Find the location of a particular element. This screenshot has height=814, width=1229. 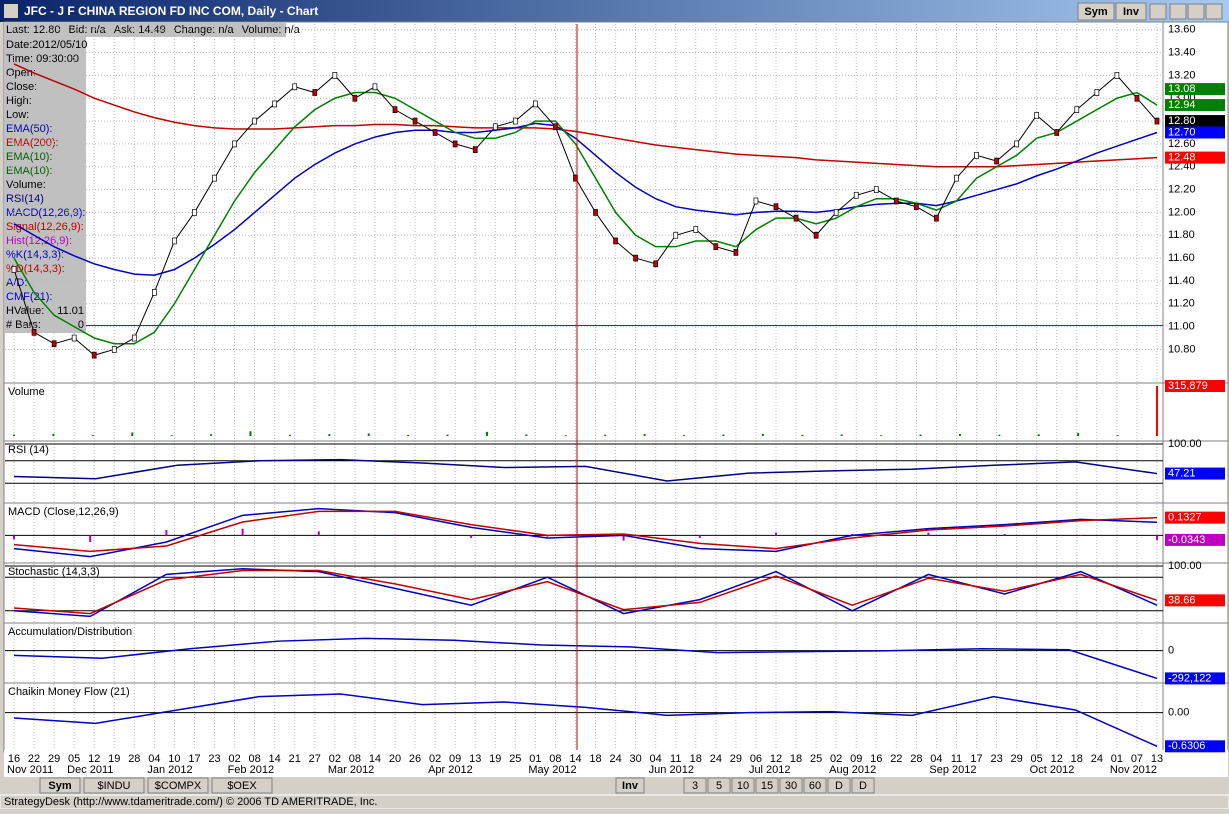

maximize-button is located at coordinates (1196, 11).